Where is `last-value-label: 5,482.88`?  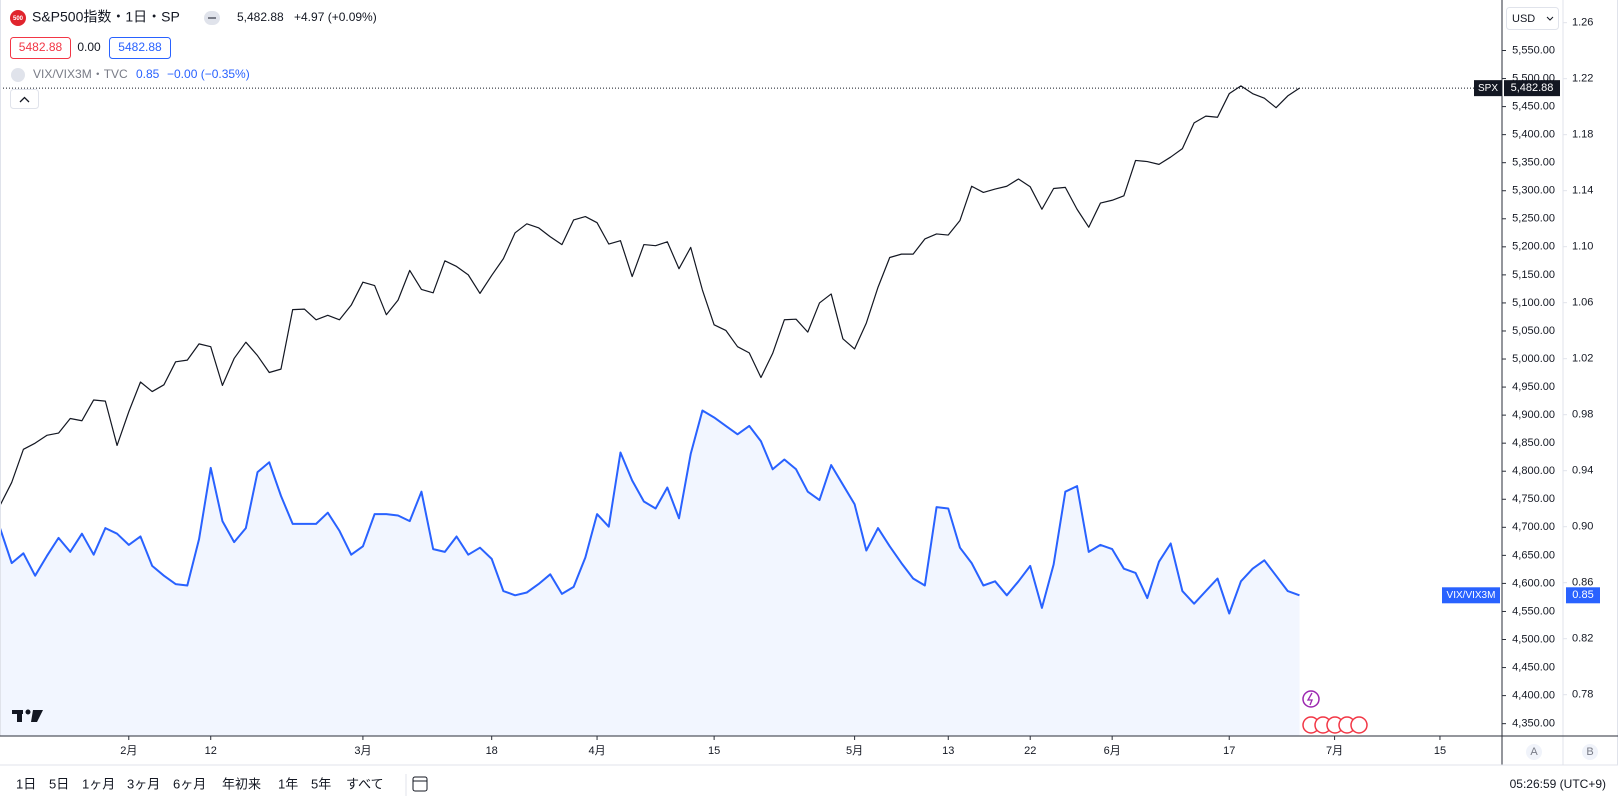 last-value-label: 5,482.88 is located at coordinates (1532, 88).